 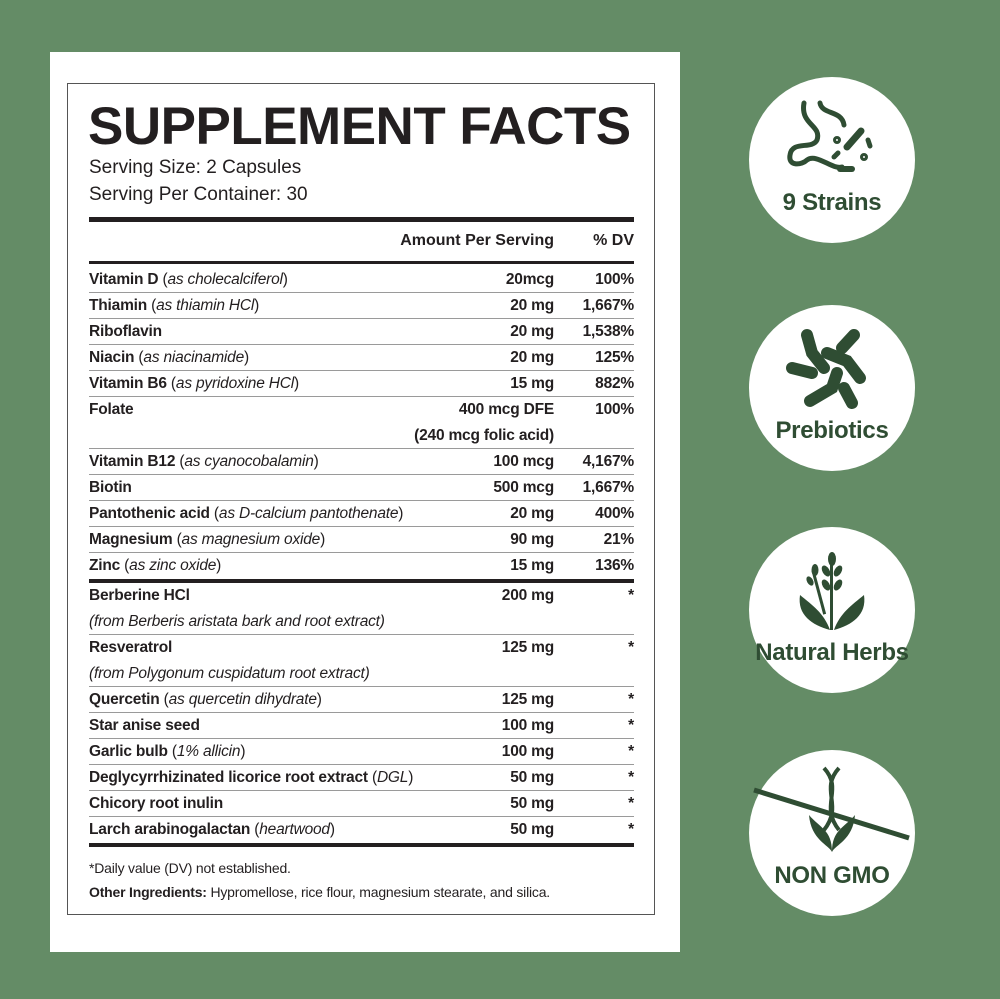 I want to click on nutrient-name: Chicory root inulin, so click(x=156, y=804).